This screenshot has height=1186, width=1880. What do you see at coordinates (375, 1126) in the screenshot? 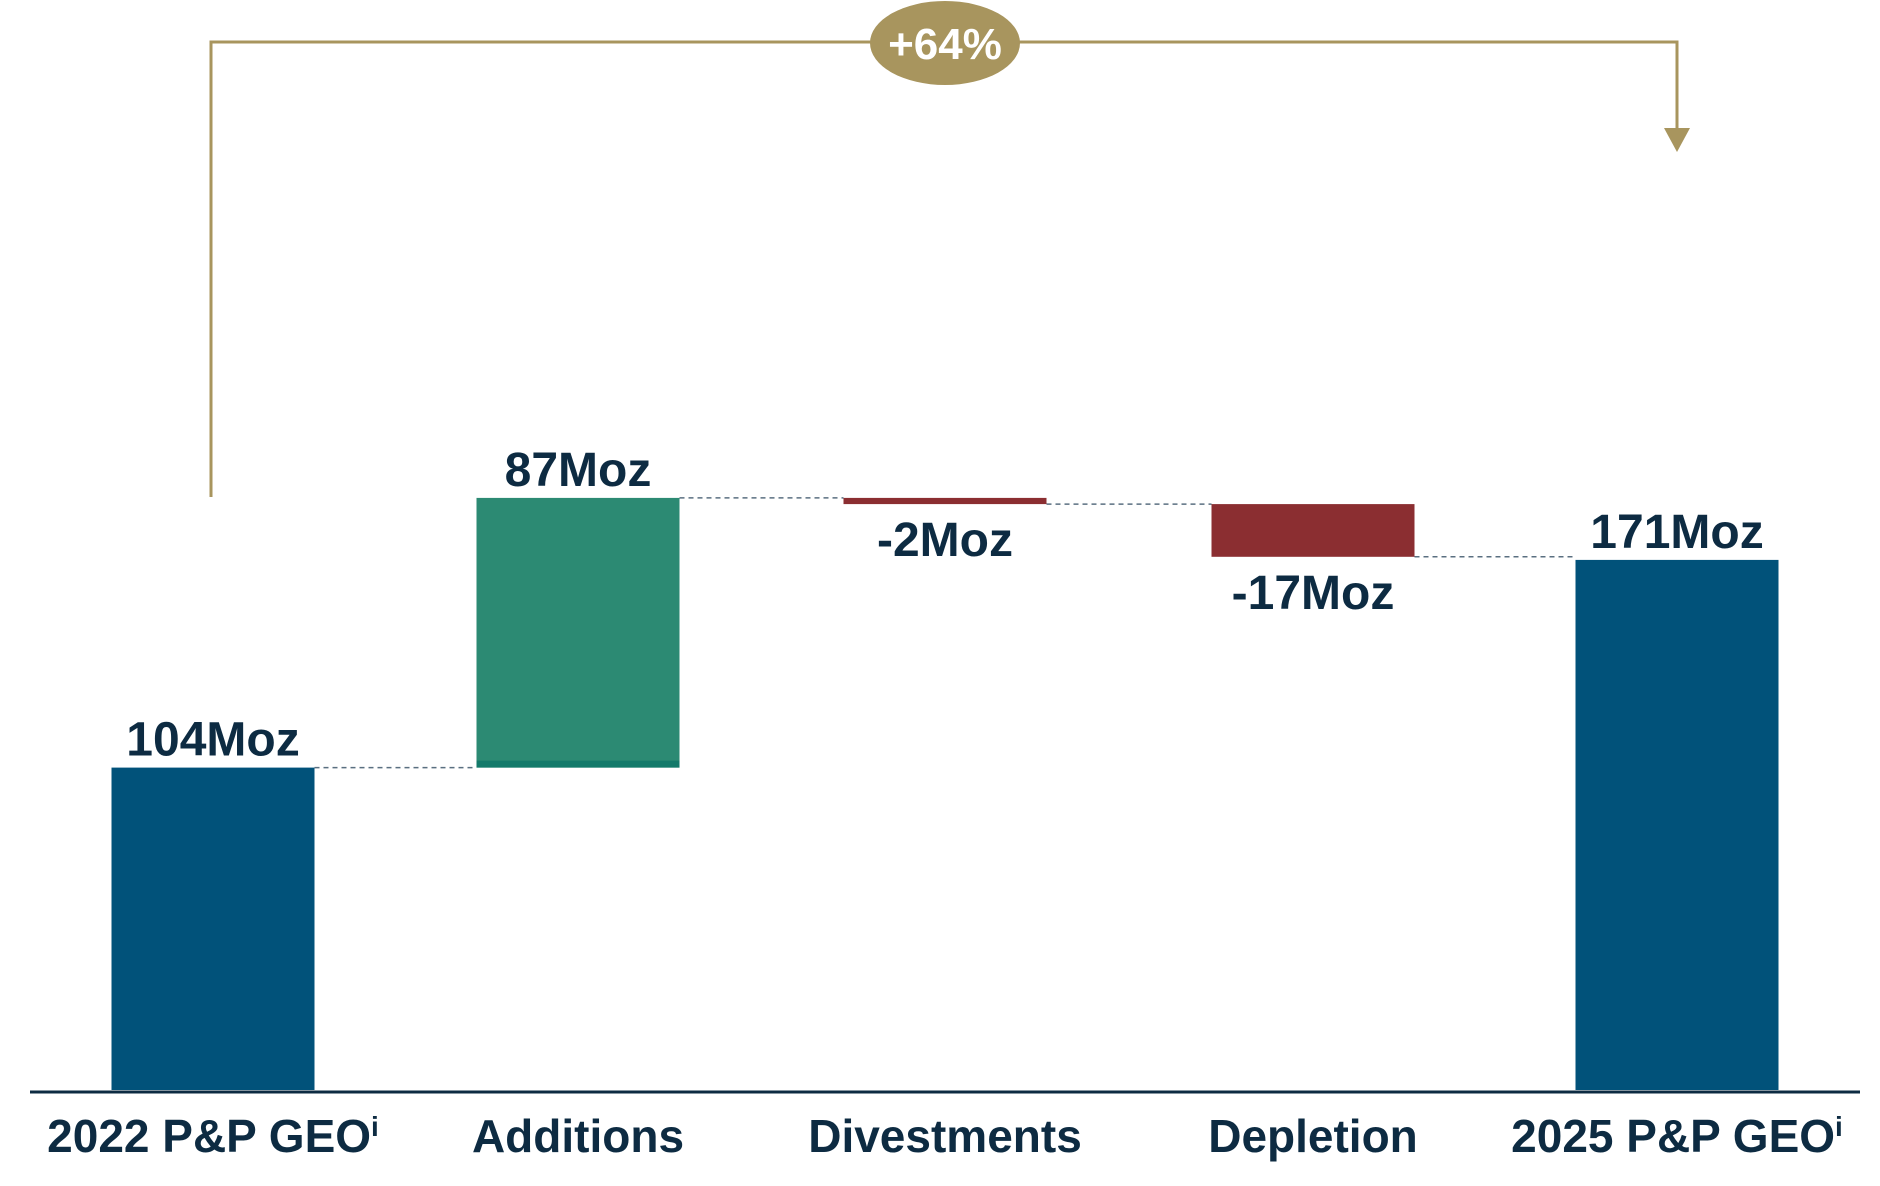
I see `category-superscript-1: i` at bounding box center [375, 1126].